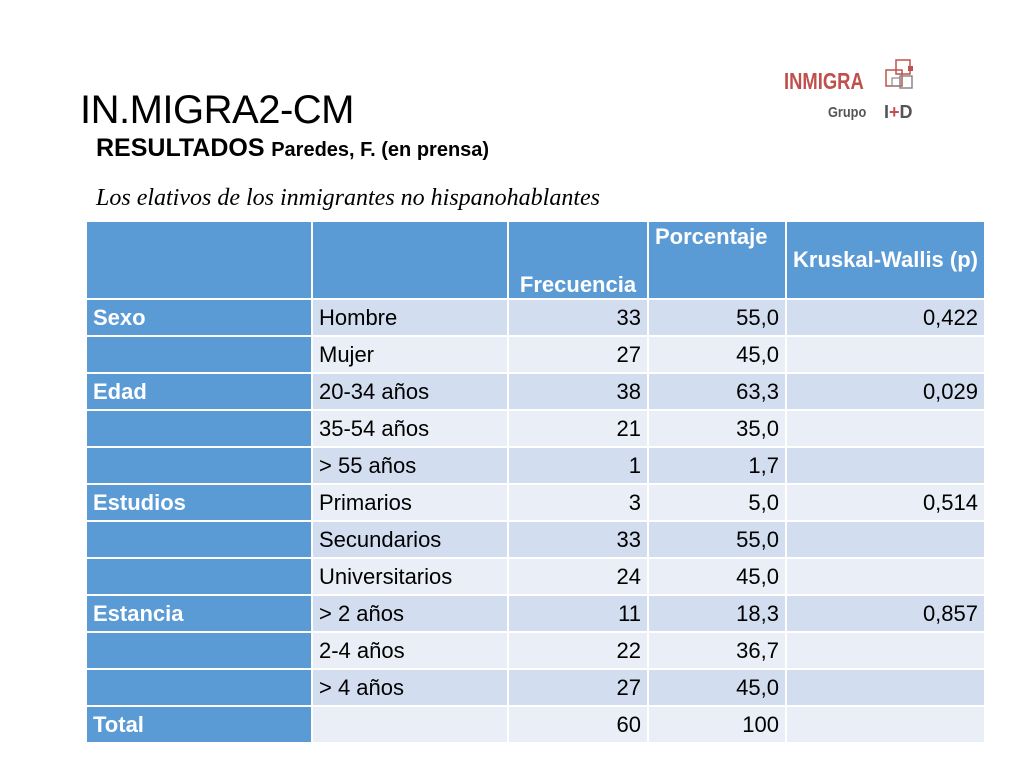 The width and height of the screenshot is (1024, 768). Describe the element at coordinates (410, 428) in the screenshot. I see `row-label-cell: 35-54 años` at that location.